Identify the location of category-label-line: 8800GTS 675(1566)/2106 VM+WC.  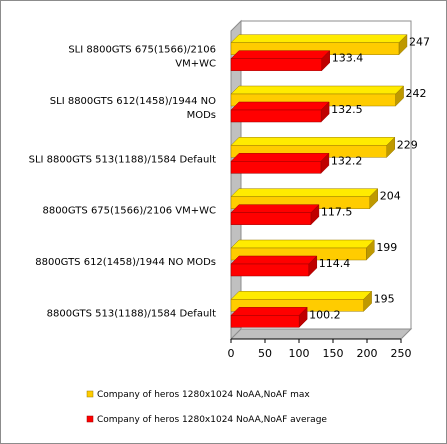
(129, 211).